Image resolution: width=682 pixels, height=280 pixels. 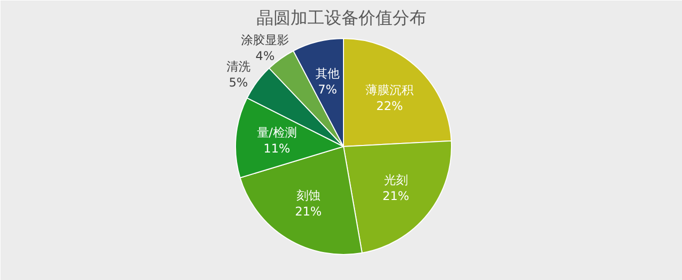 I want to click on chart-title: 晶圆加工设备价值分布, so click(x=341, y=18).